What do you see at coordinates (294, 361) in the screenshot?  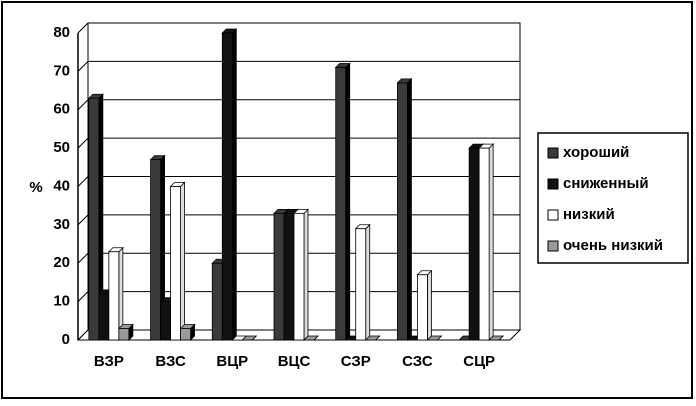 I see `x-tick-label: ВЦС` at bounding box center [294, 361].